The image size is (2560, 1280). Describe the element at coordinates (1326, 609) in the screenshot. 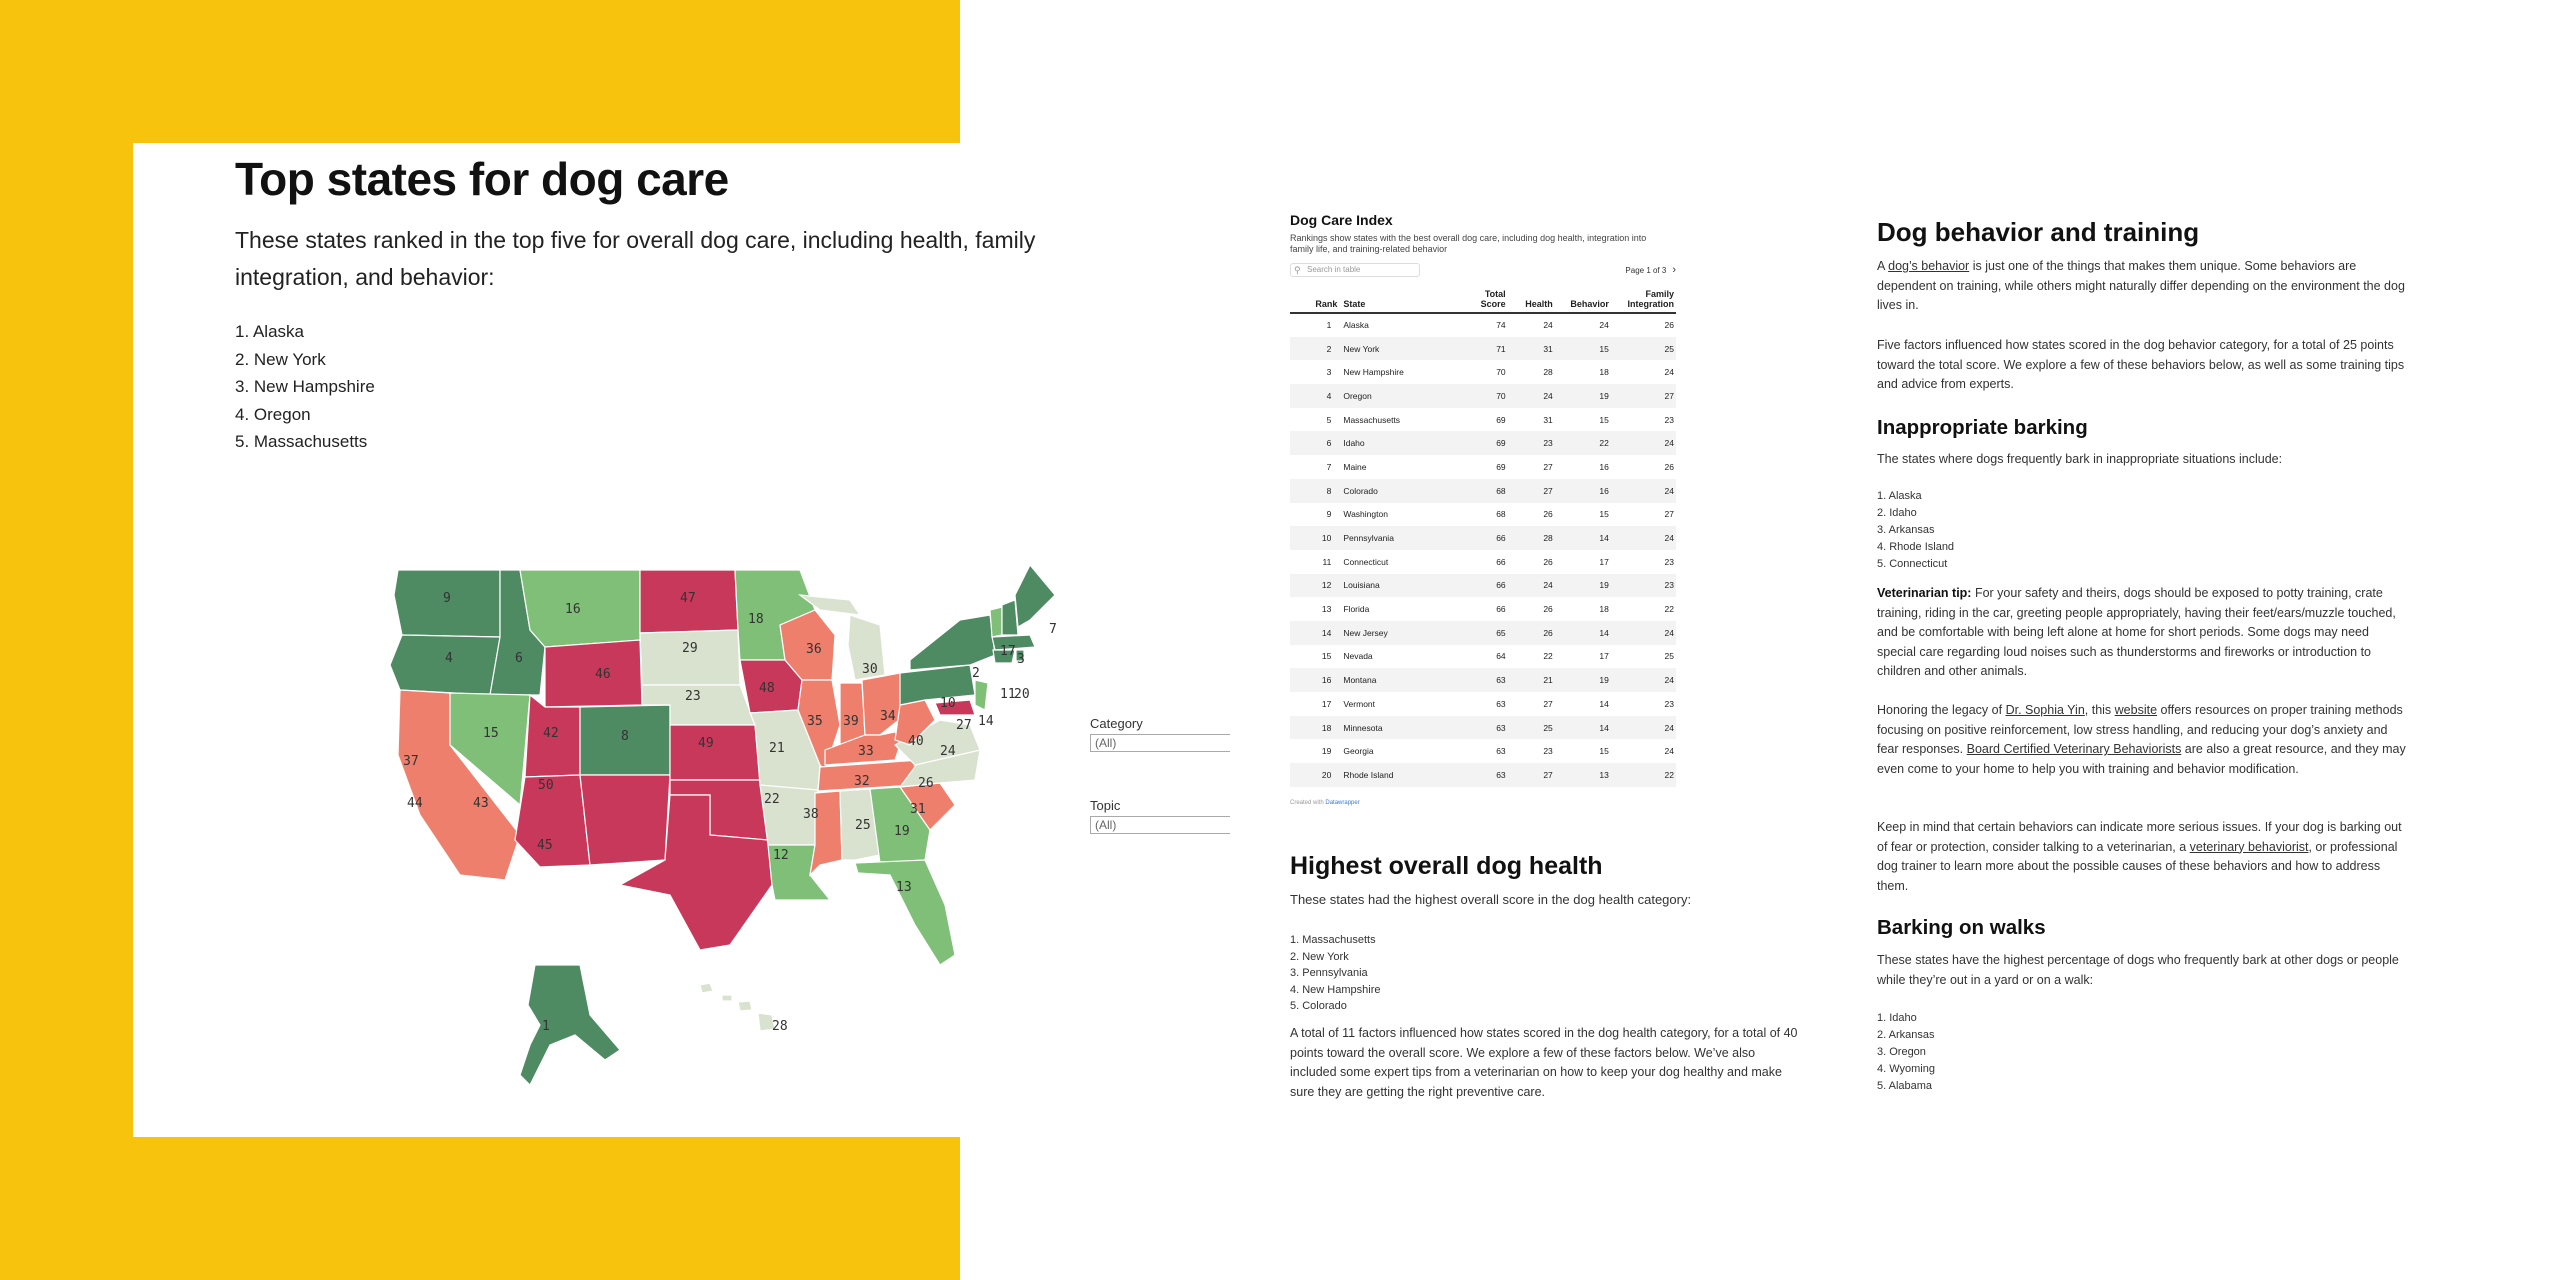

I see `table-cell: 13` at that location.